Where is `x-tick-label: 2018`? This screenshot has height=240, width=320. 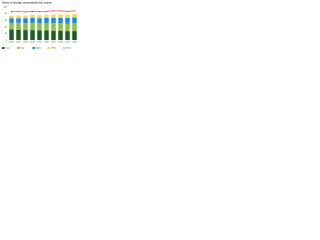
x-tick-label: 2018 is located at coordinates (60, 43).